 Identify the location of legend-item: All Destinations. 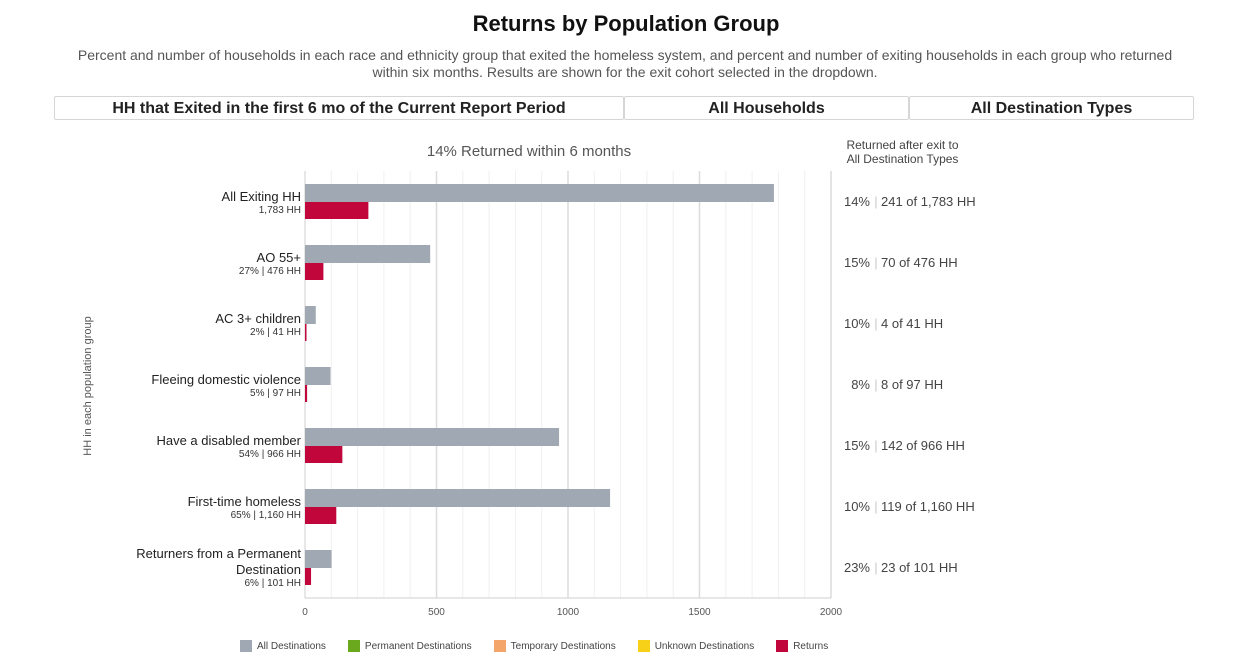
(283, 646).